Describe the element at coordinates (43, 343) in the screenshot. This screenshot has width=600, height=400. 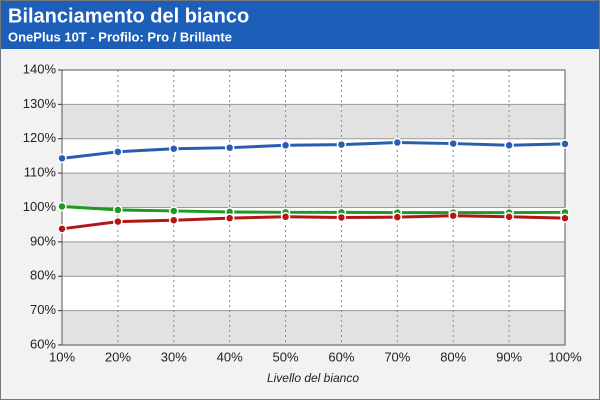
I see `y-tick-label: 60%` at that location.